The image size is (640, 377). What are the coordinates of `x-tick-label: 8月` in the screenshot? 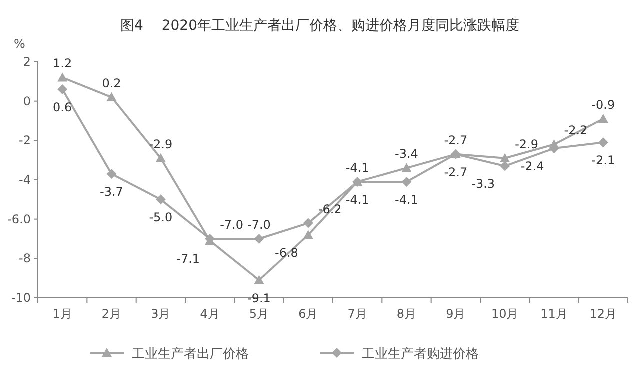 It's located at (406, 314).